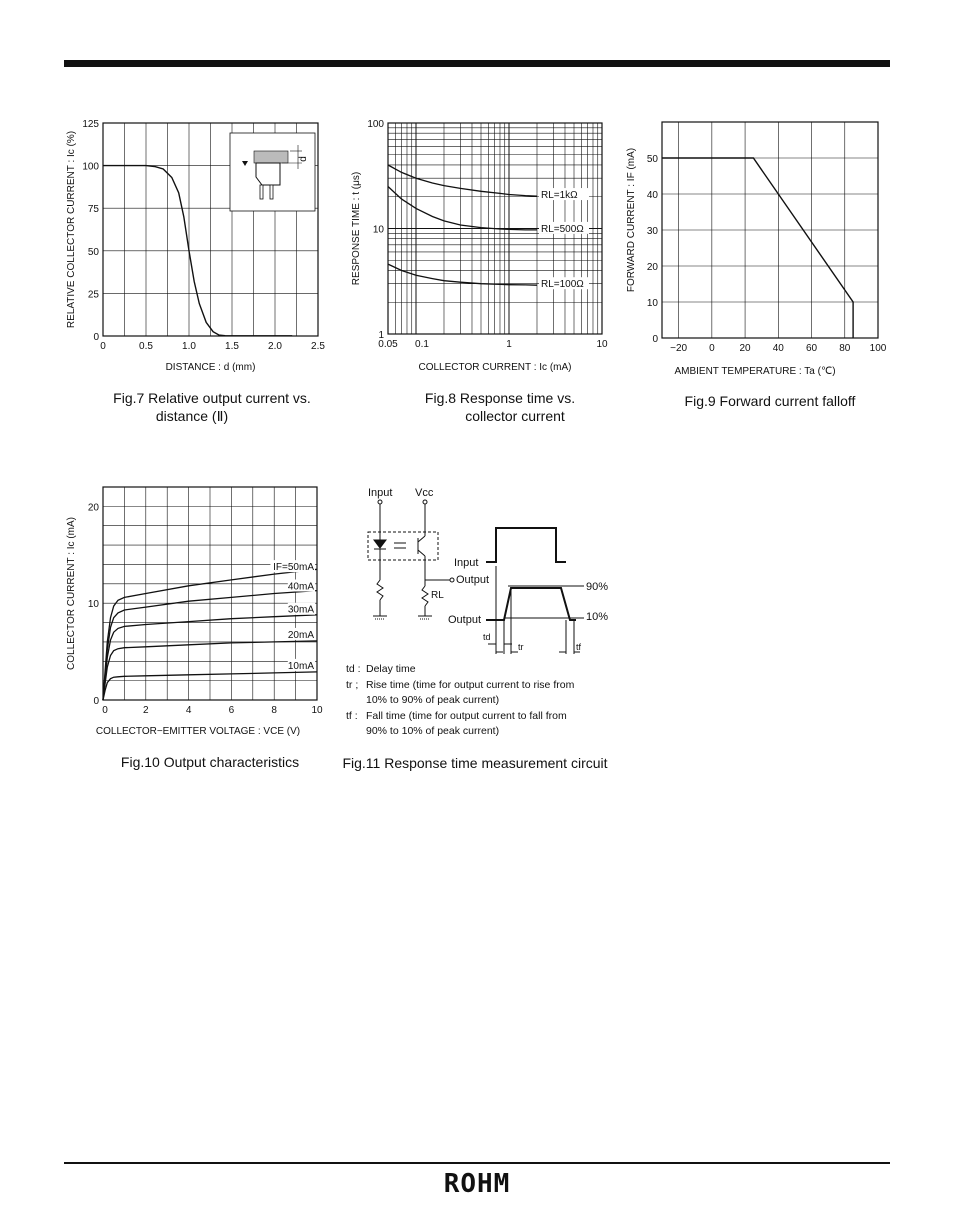  What do you see at coordinates (211, 367) in the screenshot?
I see `x-axis-label: DISTANCE : d (mm)` at bounding box center [211, 367].